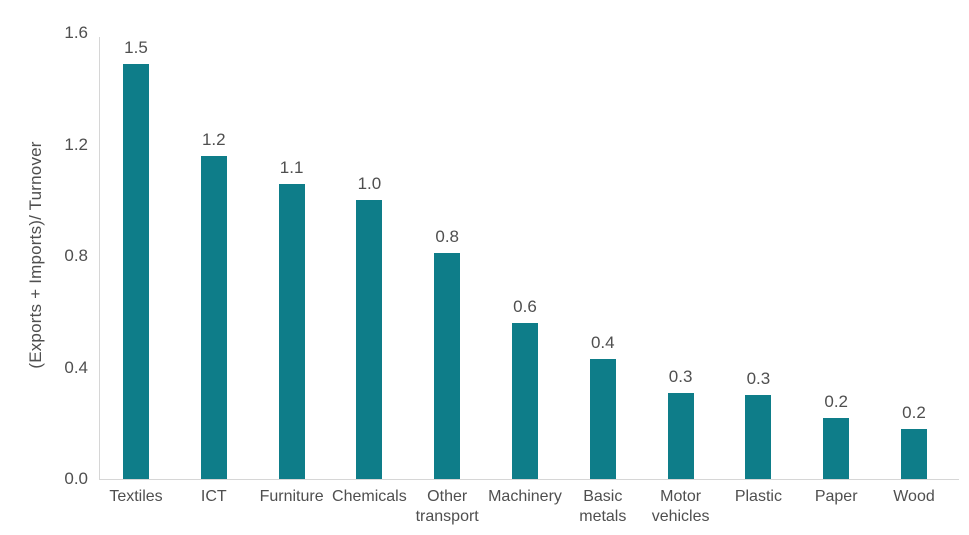 This screenshot has width=969, height=535. What do you see at coordinates (758, 496) in the screenshot?
I see `category-label: Plastic` at bounding box center [758, 496].